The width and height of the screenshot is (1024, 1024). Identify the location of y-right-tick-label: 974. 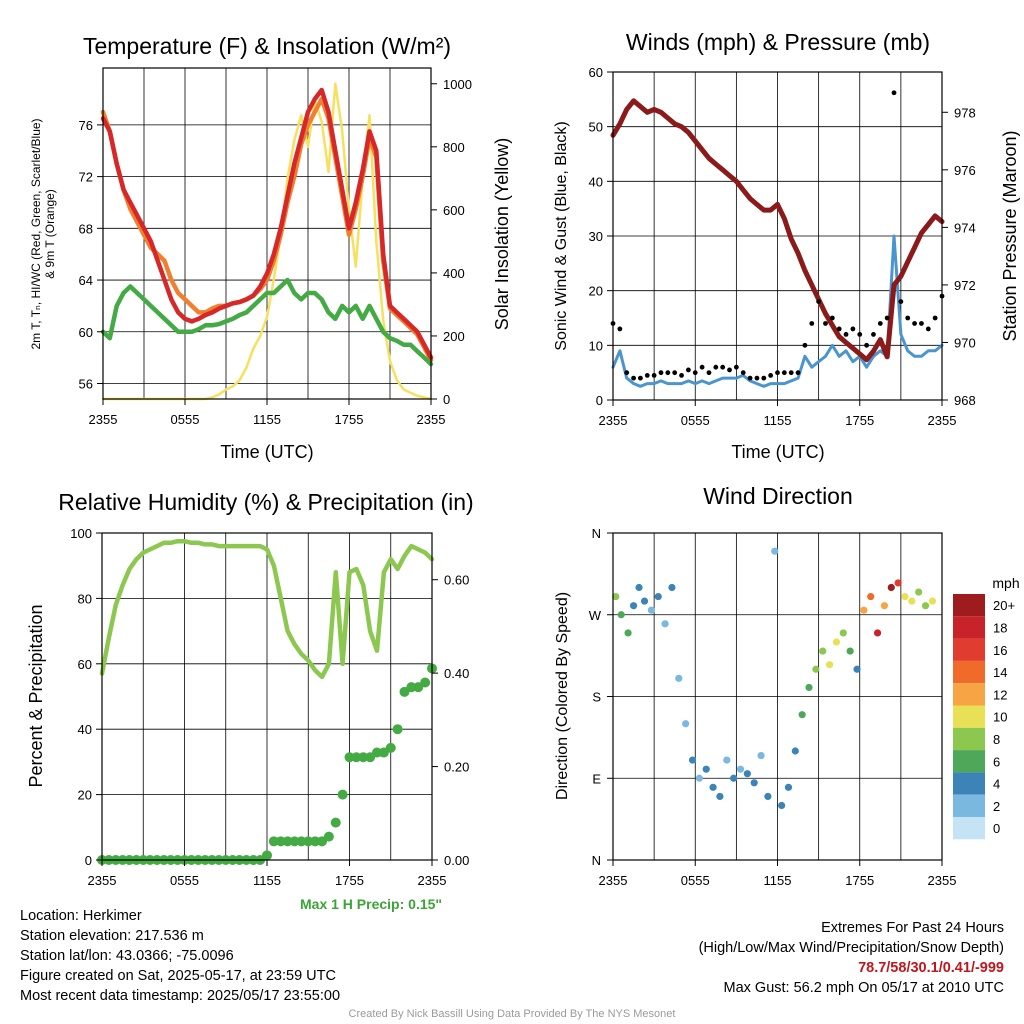
(965, 227).